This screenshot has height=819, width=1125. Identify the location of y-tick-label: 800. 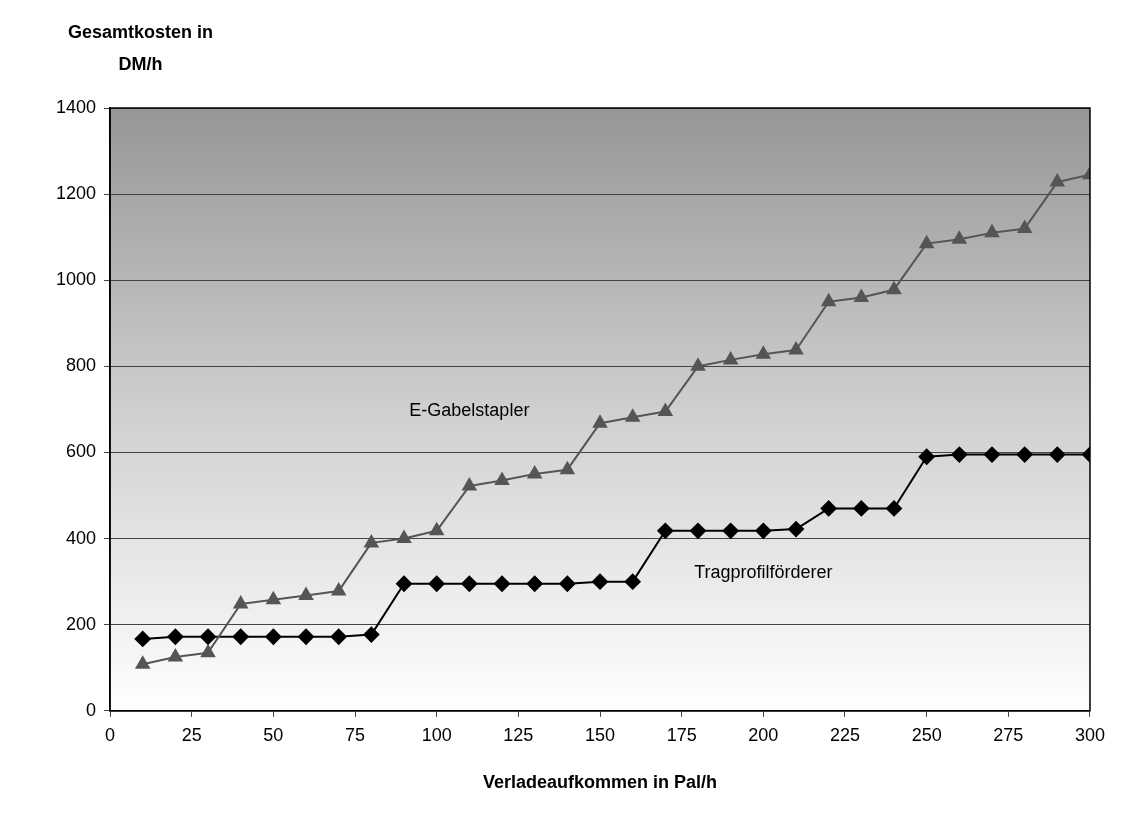
(81, 365).